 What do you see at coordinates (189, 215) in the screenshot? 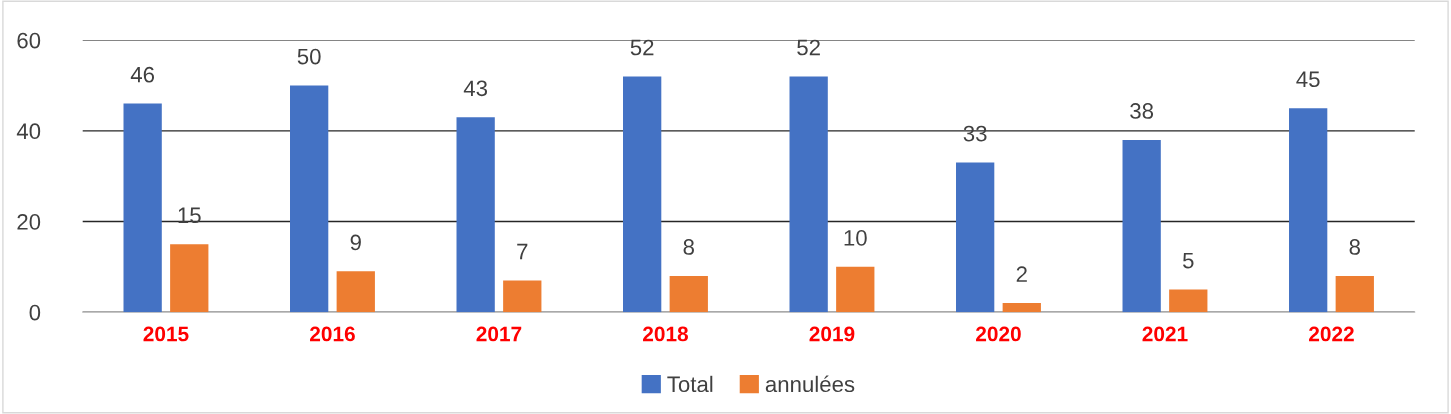
I see `data-label: 15` at bounding box center [189, 215].